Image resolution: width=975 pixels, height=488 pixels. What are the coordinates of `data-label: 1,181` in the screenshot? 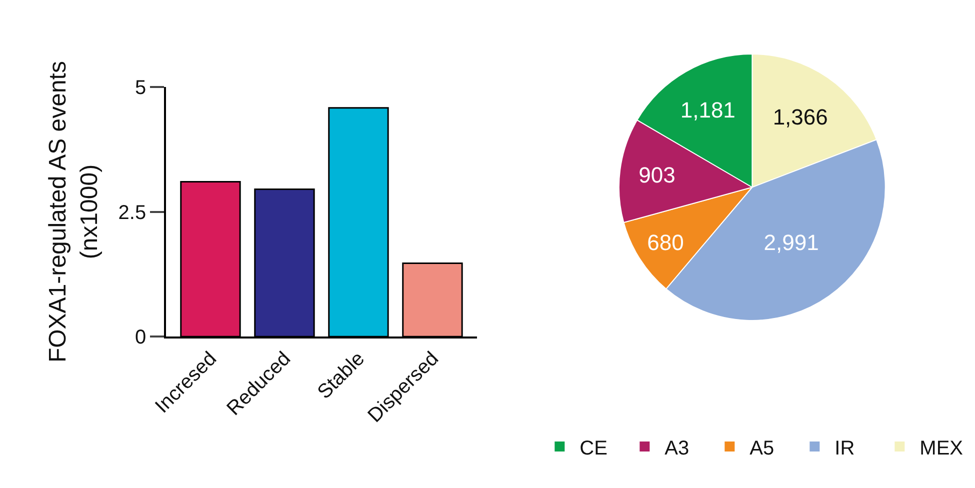 It's located at (708, 110).